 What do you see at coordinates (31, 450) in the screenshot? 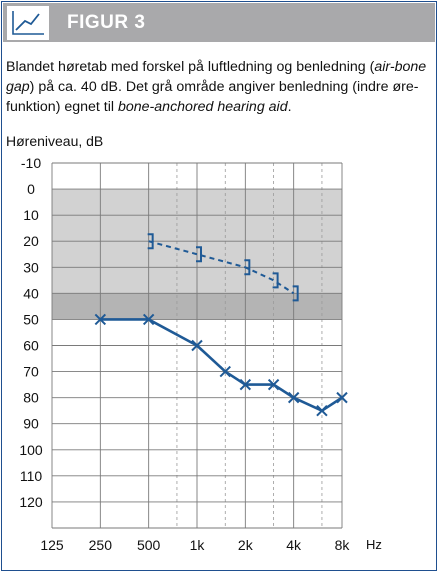
I see `y-tick-label: 100` at bounding box center [31, 450].